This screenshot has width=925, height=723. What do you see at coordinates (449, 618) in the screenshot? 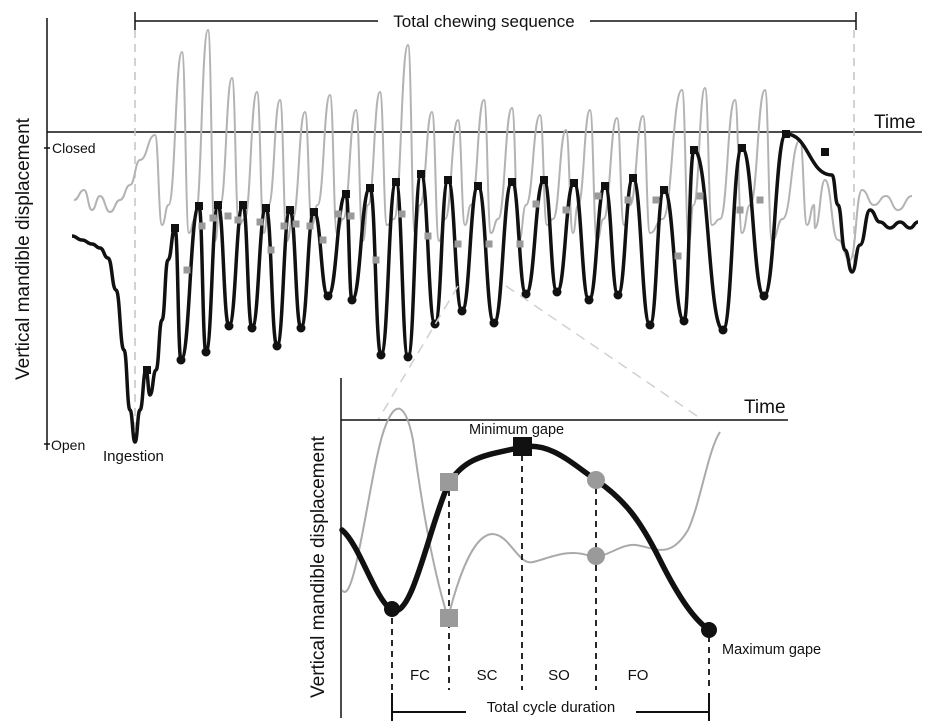
I see `inset-marker-light-min` at bounding box center [449, 618].